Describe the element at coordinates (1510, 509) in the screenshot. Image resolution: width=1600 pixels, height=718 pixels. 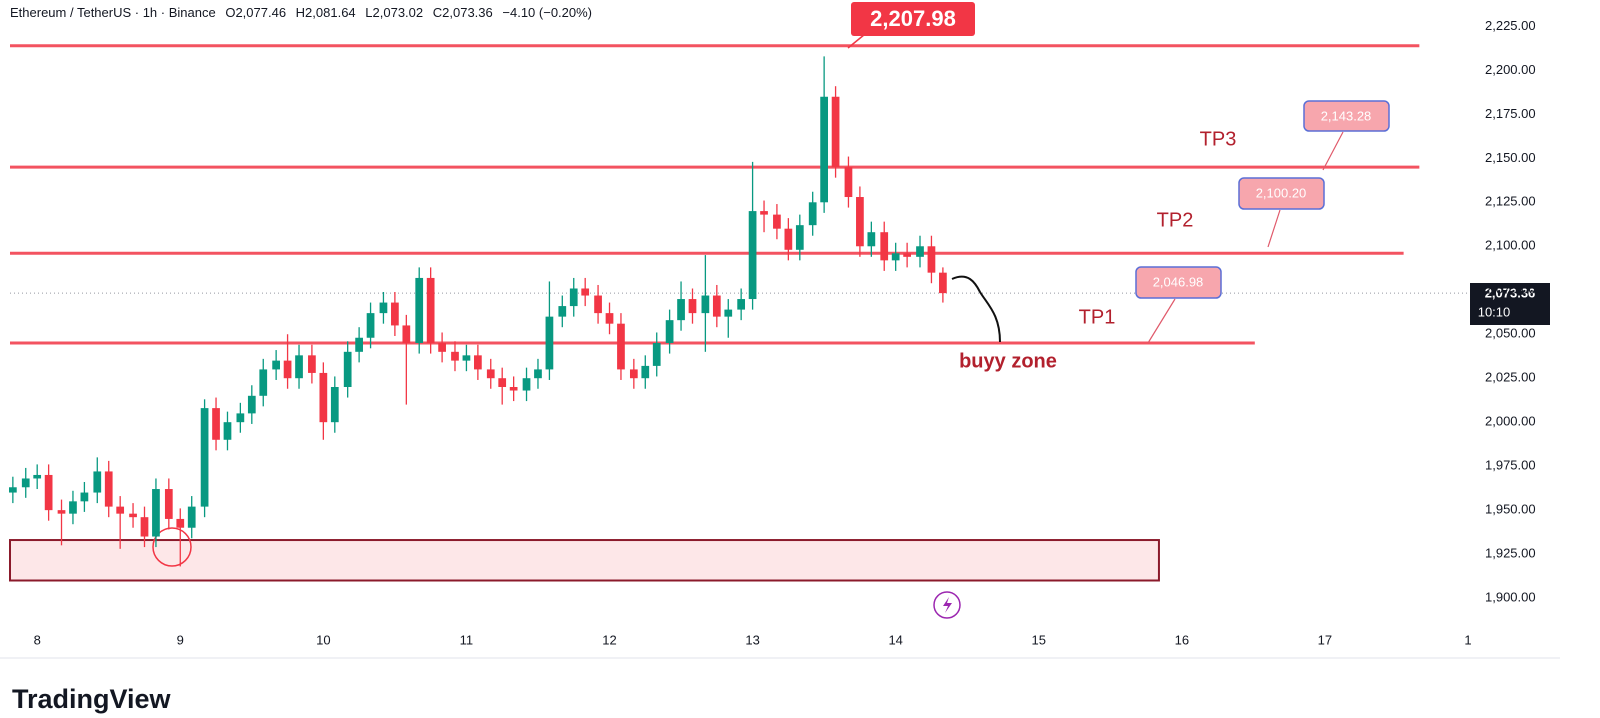
I see `y-tick-label: 1,950.00` at that location.